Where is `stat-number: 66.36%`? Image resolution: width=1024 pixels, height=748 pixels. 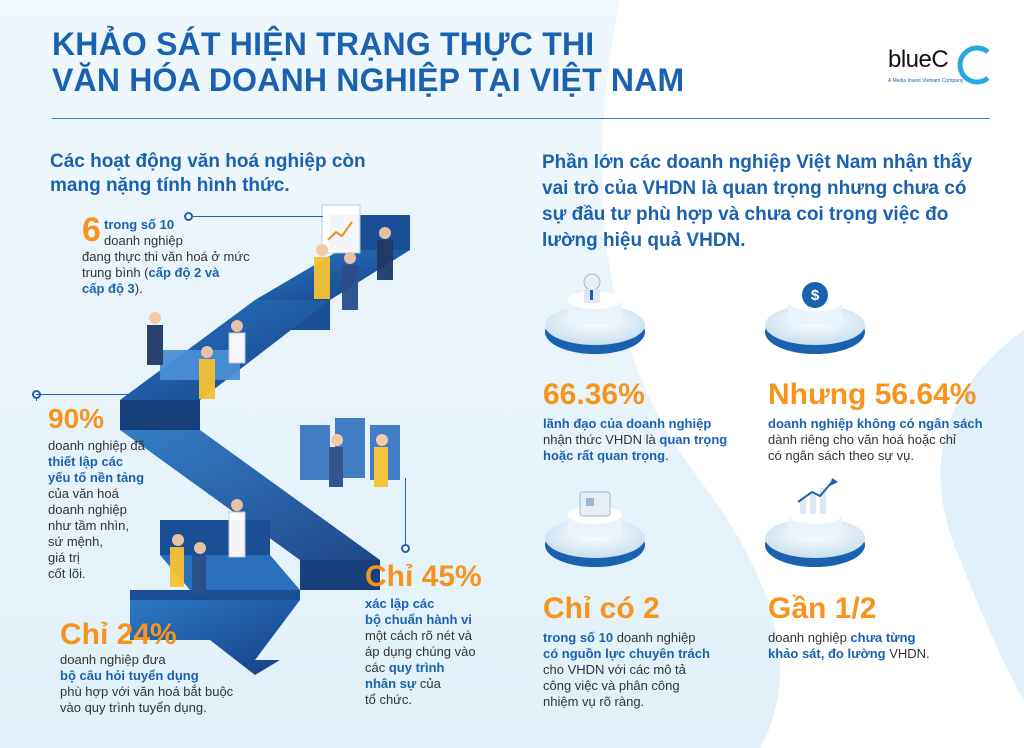 stat-number: 66.36% is located at coordinates (594, 394).